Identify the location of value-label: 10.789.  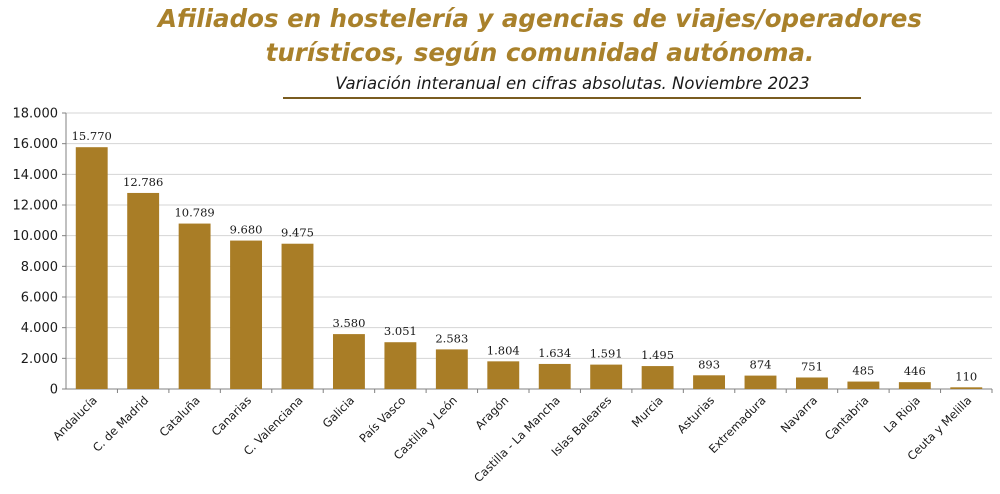
(194, 213).